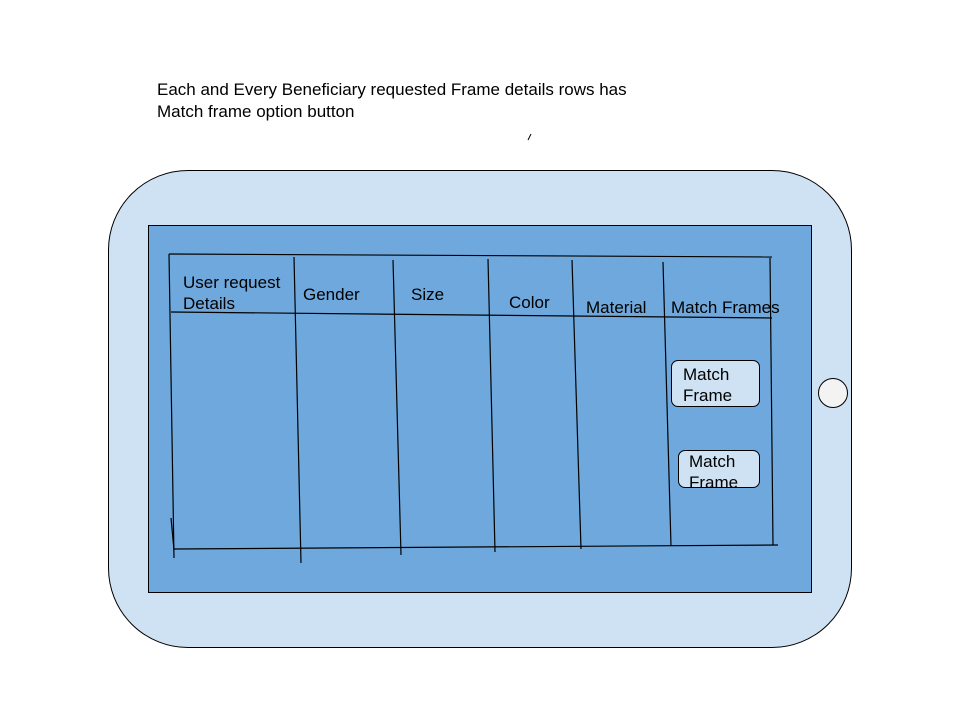  What do you see at coordinates (256, 111) in the screenshot?
I see `annotation-line-2: Match frame option button` at bounding box center [256, 111].